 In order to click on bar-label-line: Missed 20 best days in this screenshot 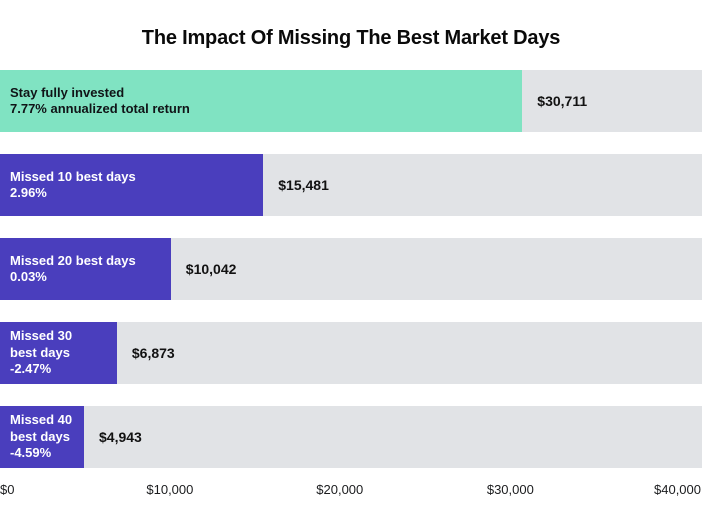, I will do `click(73, 260)`.